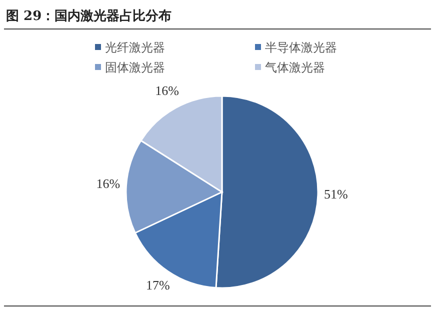 The height and width of the screenshot is (336, 435). What do you see at coordinates (135, 67) in the screenshot?
I see `legend-label: 固体激光器` at bounding box center [135, 67].